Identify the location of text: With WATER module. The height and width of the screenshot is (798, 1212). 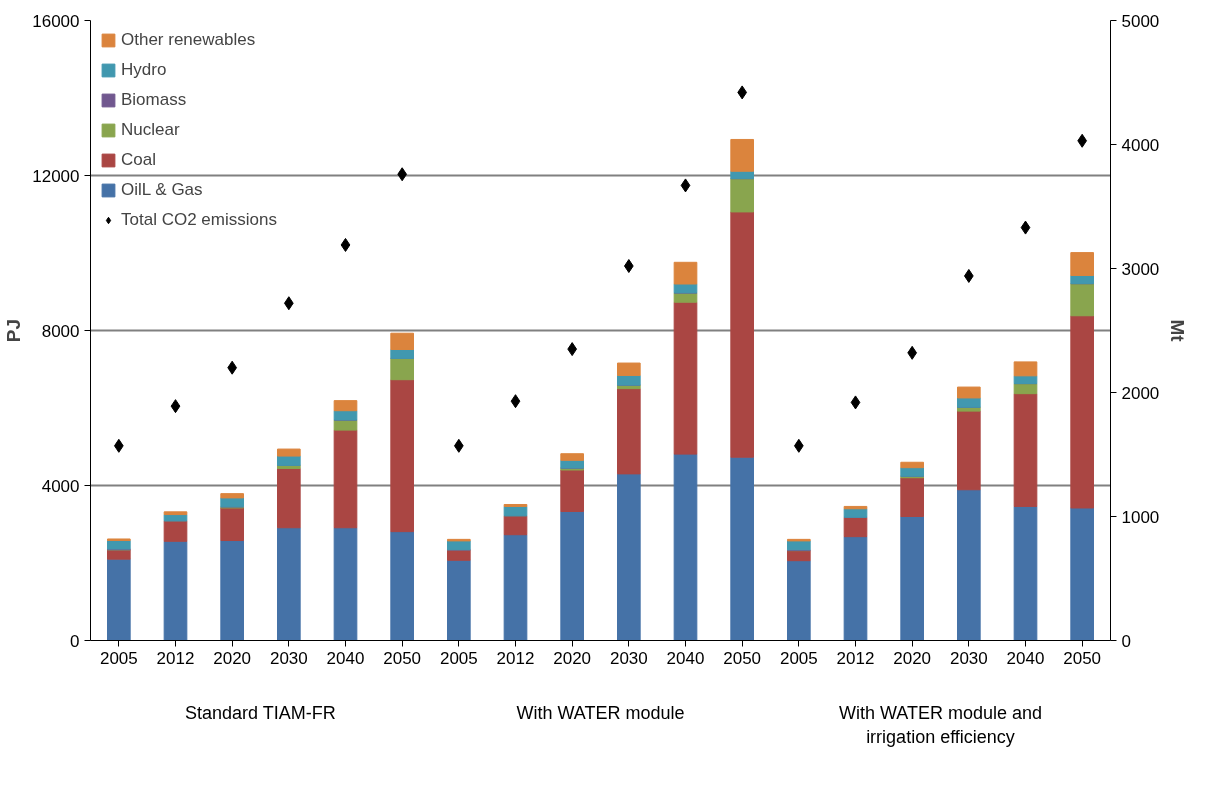
(600, 712).